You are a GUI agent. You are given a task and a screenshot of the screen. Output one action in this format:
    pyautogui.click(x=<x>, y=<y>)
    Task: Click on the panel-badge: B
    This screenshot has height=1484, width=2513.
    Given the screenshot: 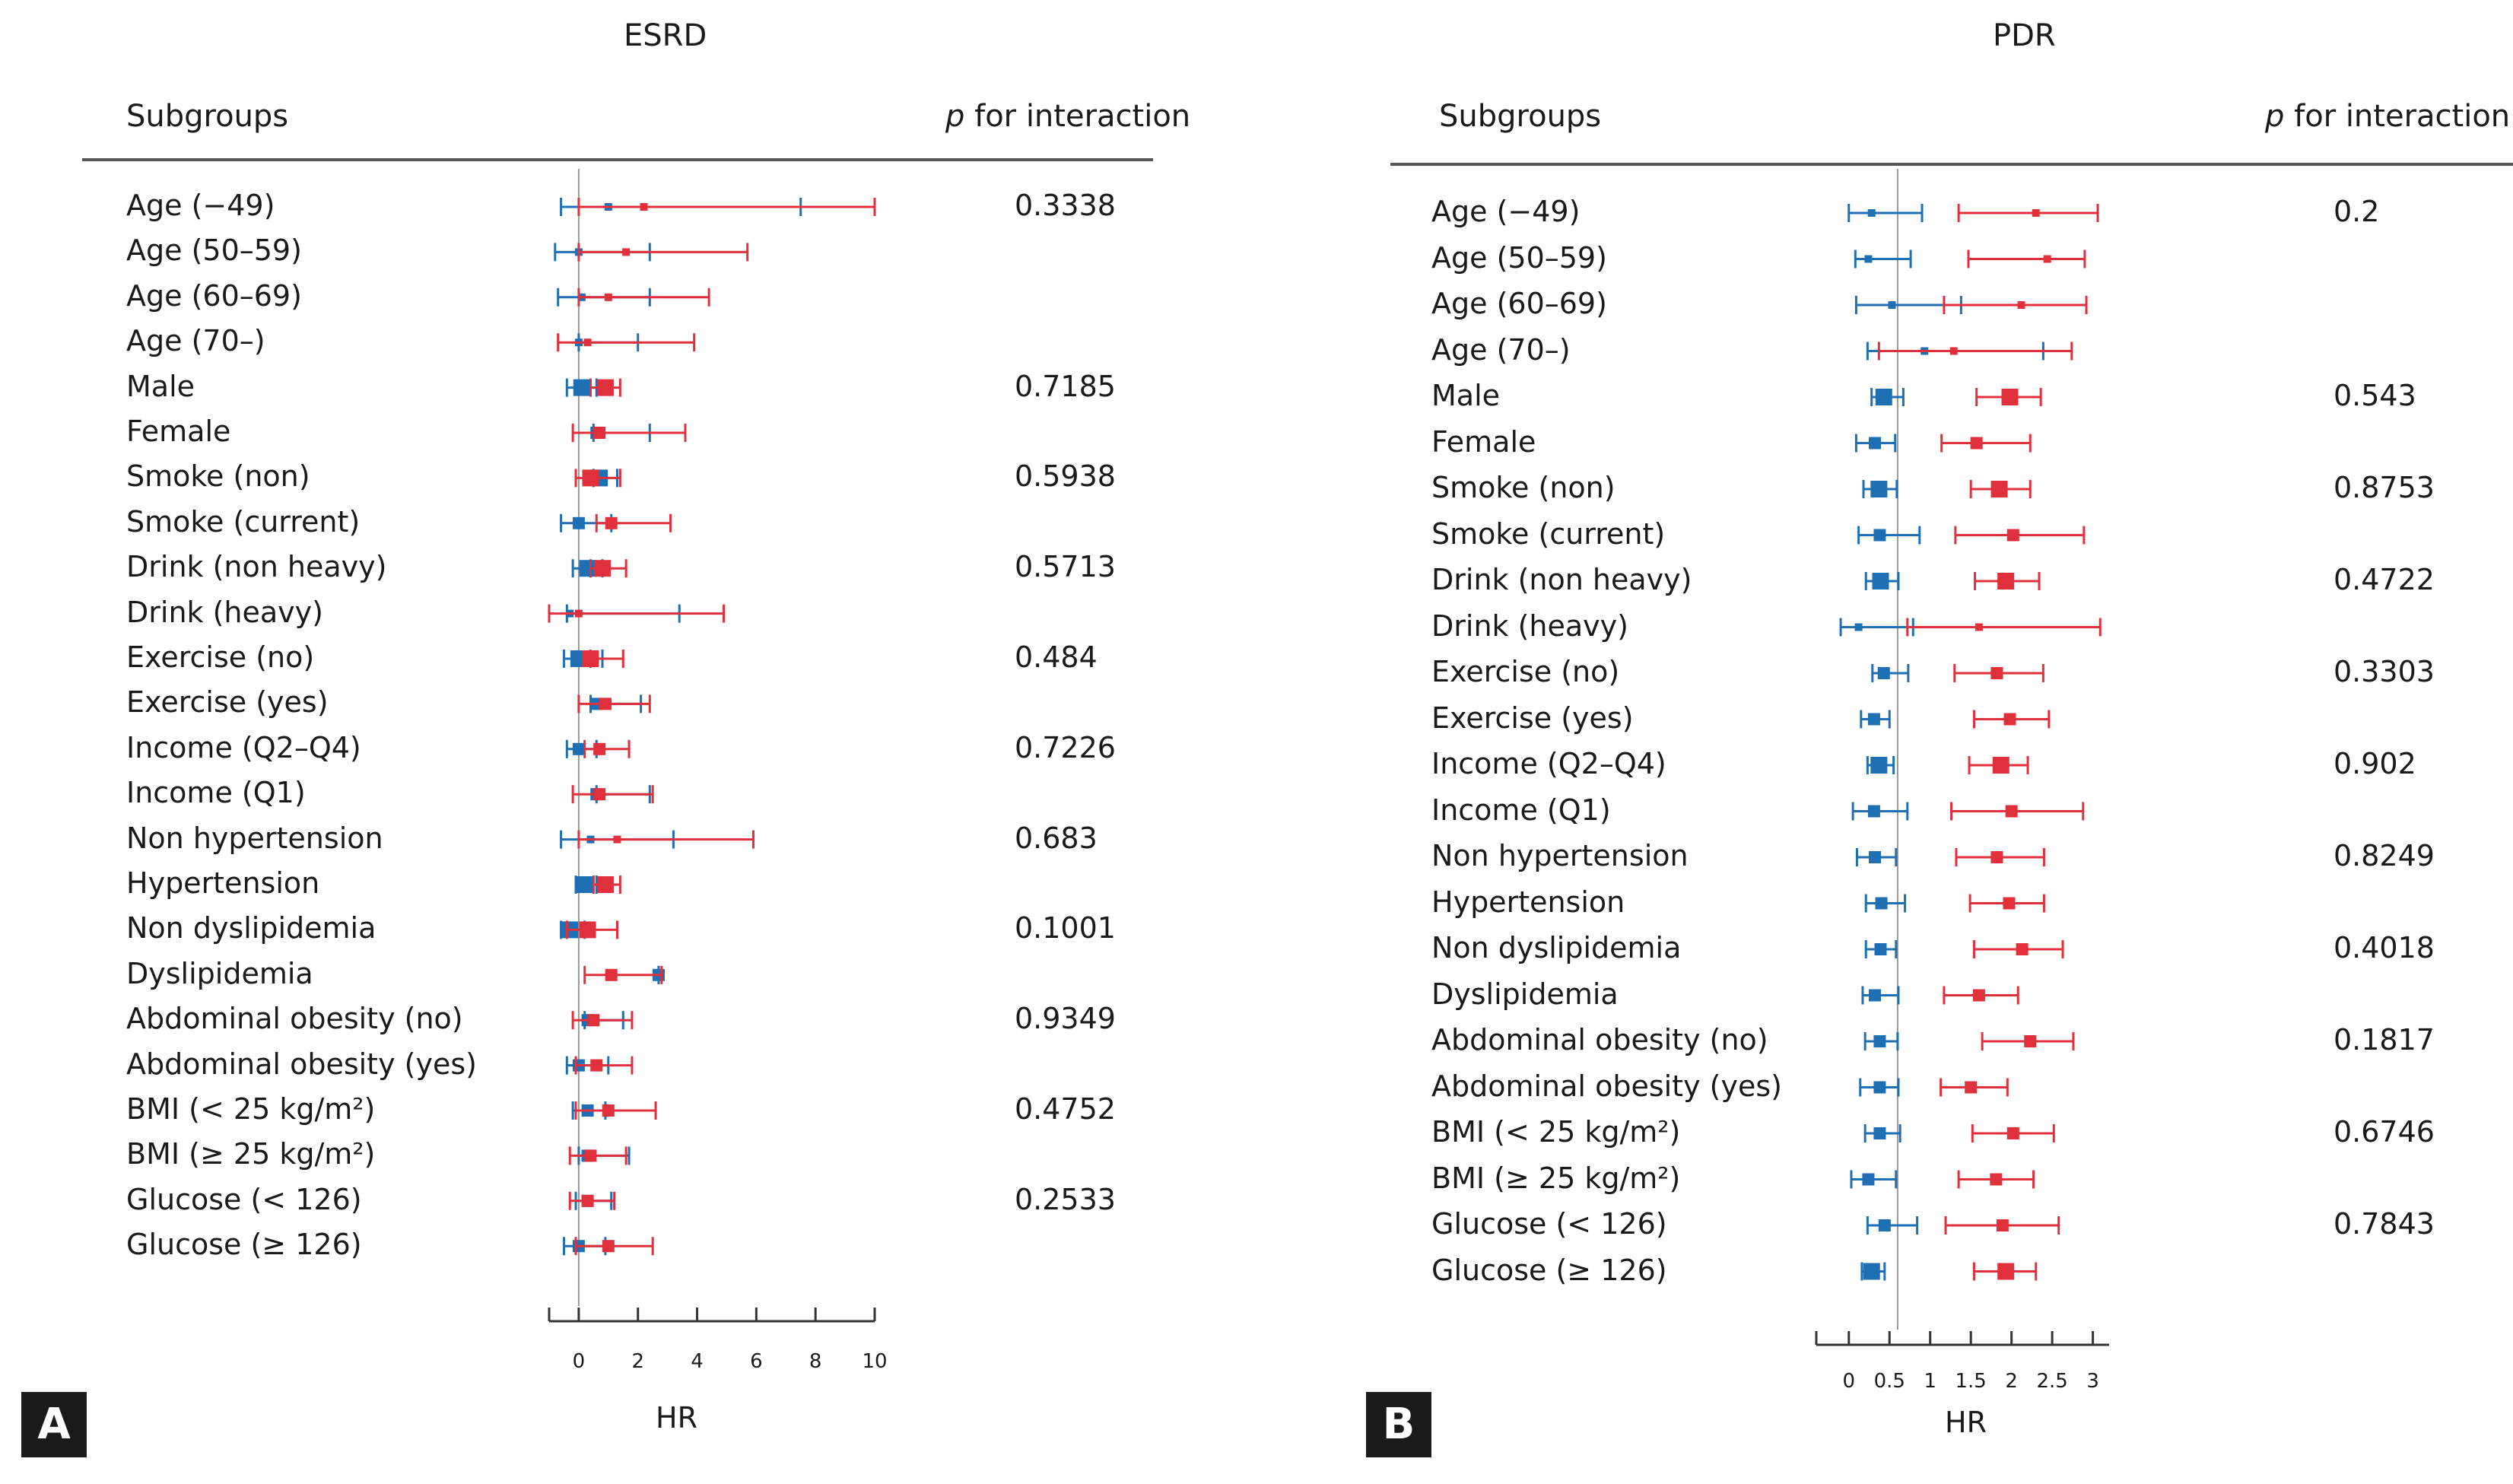 What is the action you would take?
    pyautogui.click(x=1398, y=1424)
    